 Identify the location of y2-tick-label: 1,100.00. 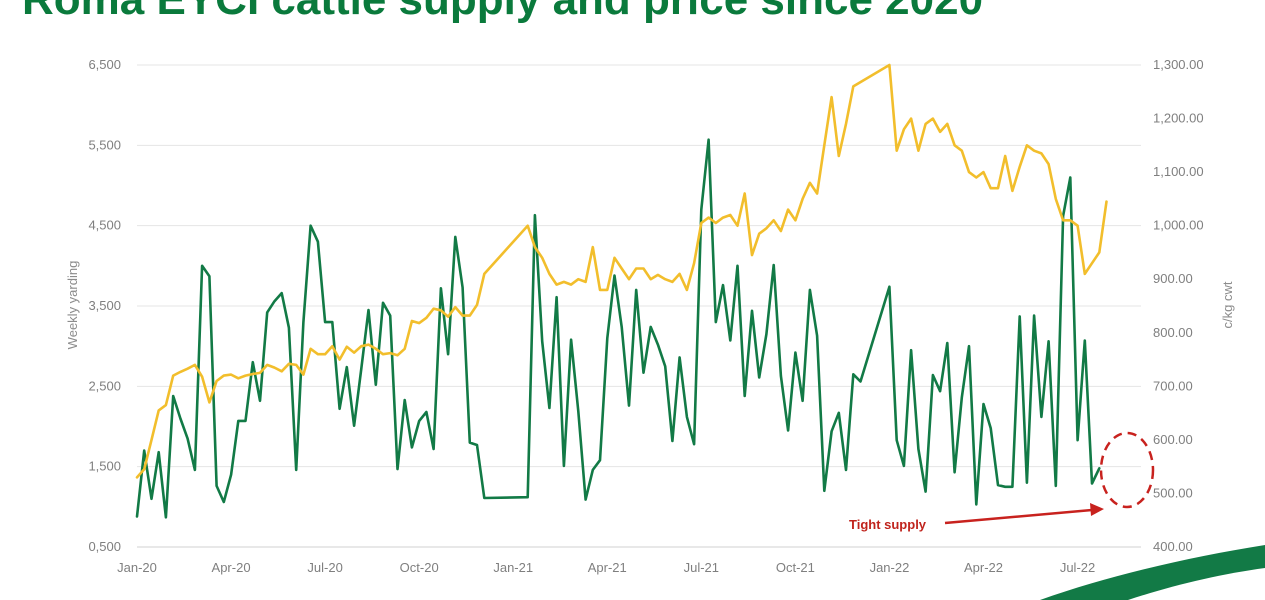
(1178, 171).